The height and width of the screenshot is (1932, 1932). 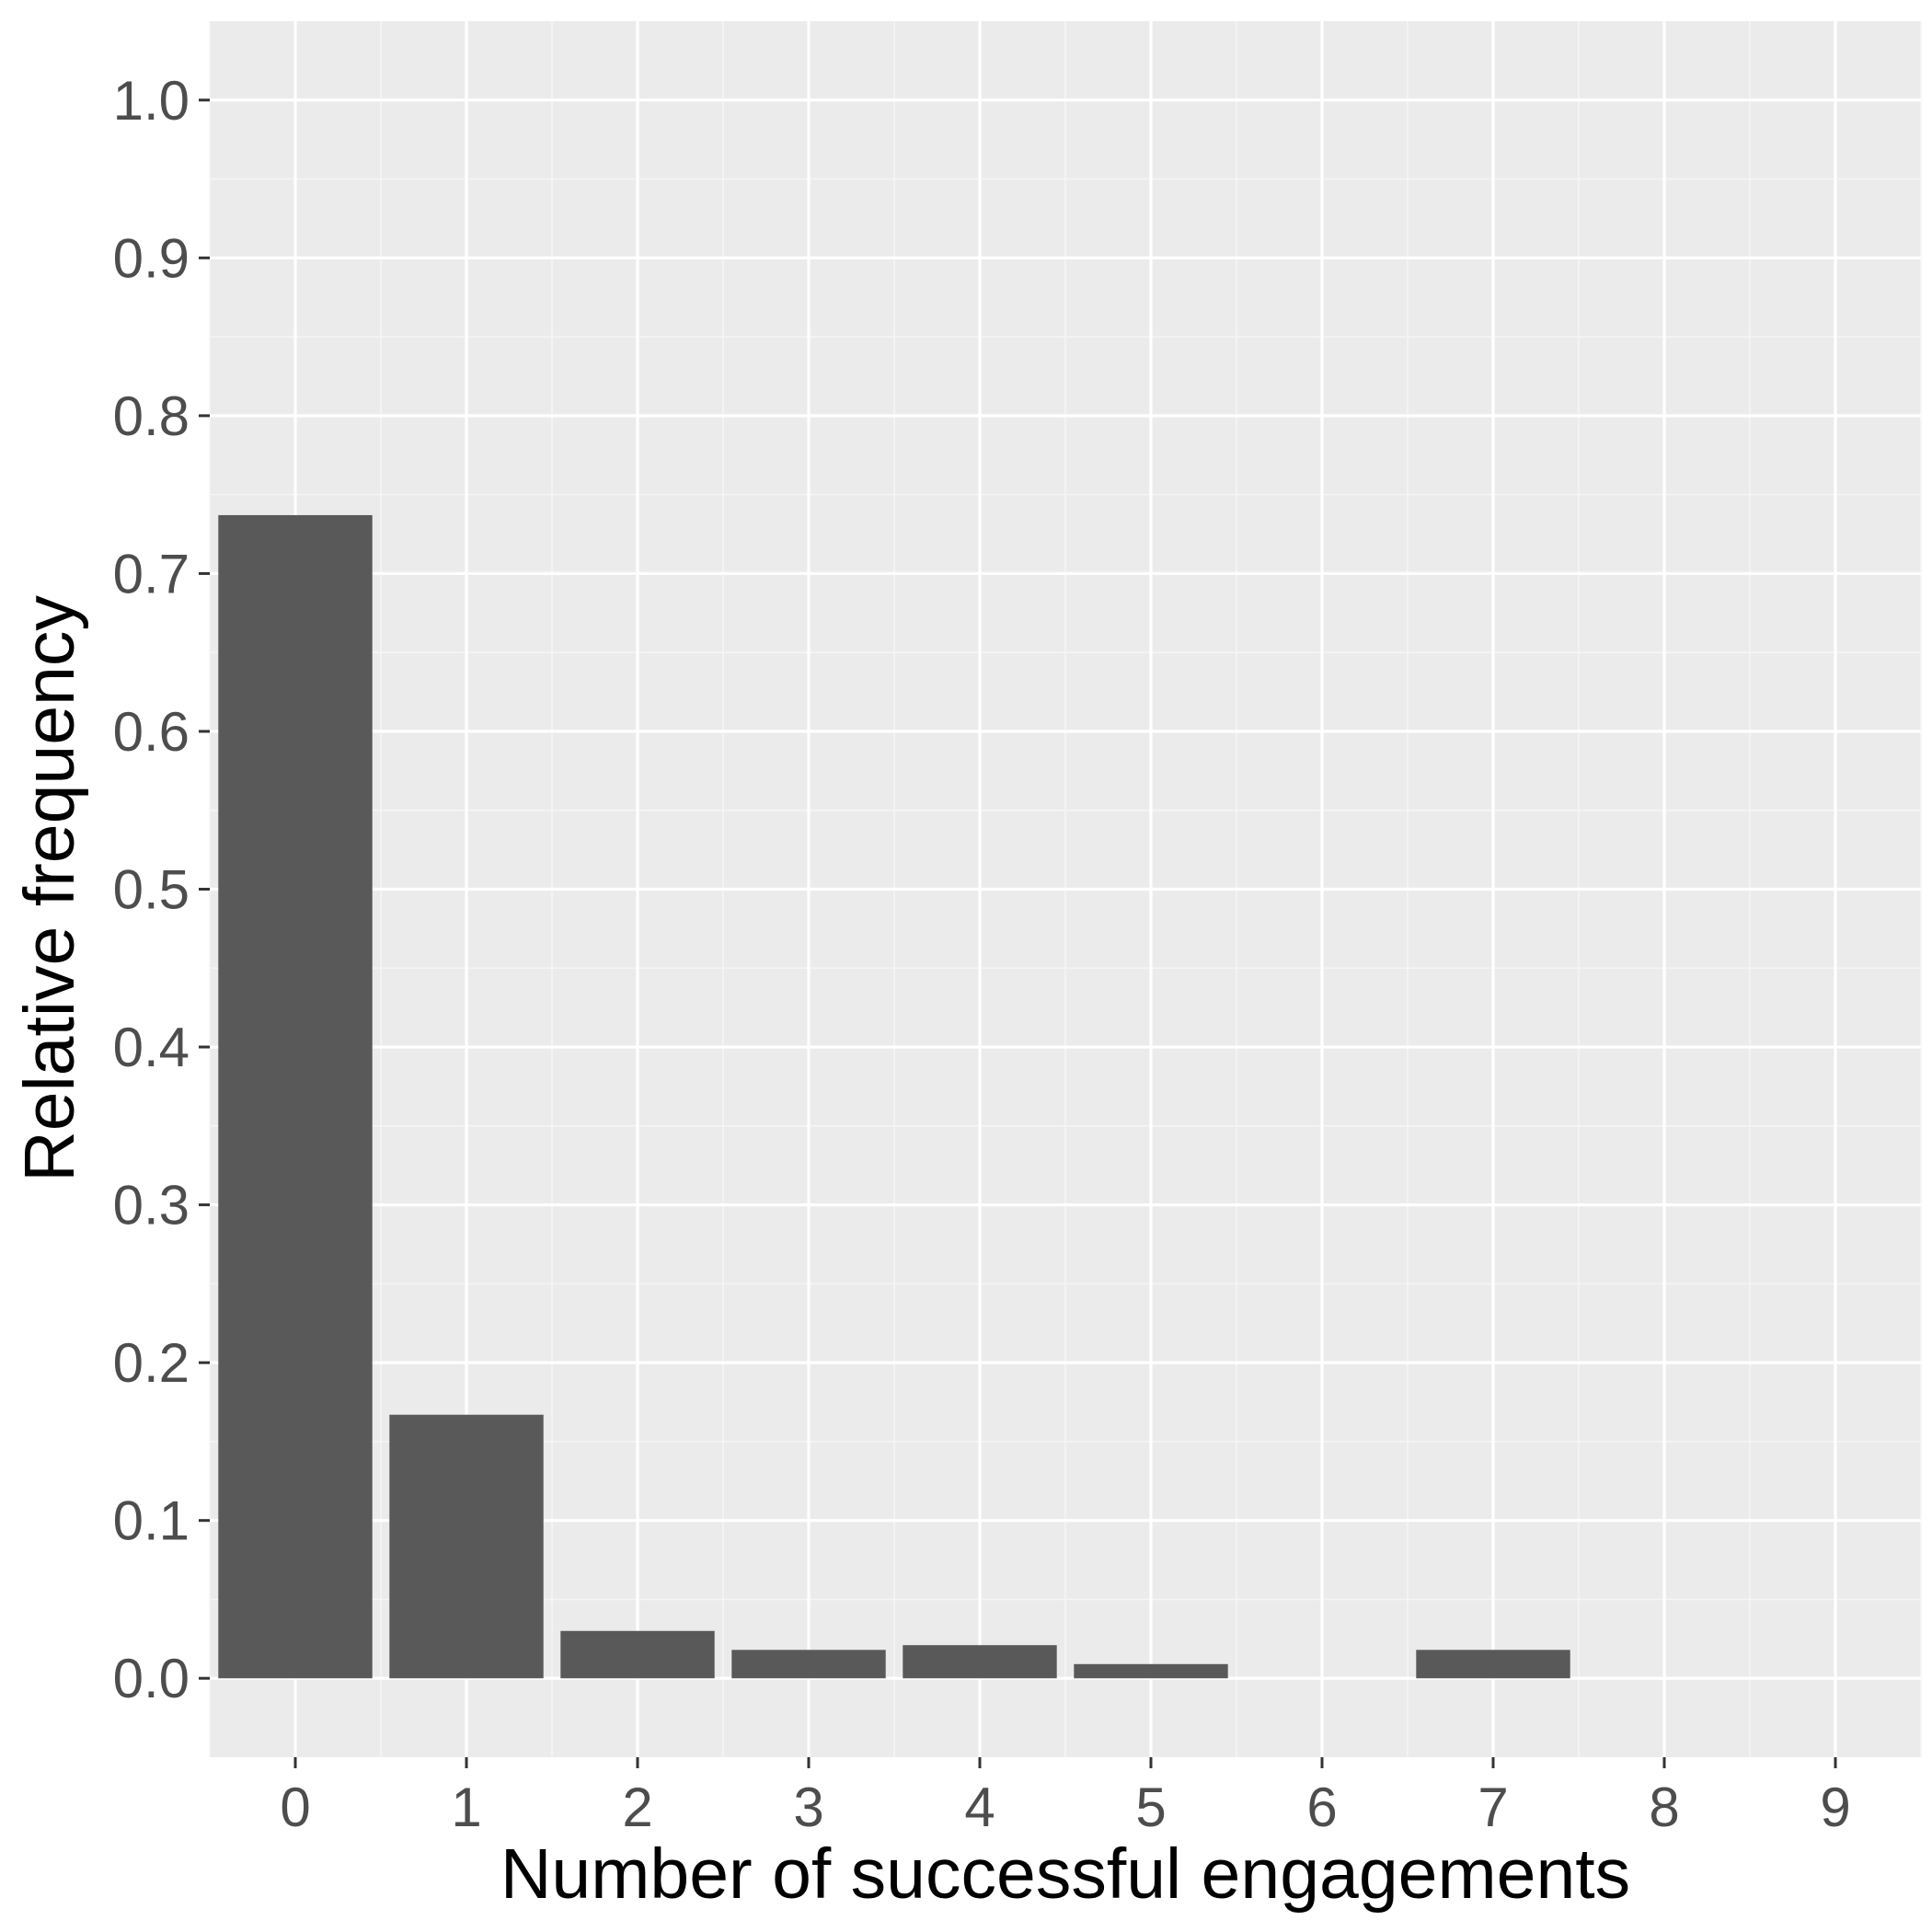 I want to click on x-tick-label: 8, so click(x=1664, y=1807).